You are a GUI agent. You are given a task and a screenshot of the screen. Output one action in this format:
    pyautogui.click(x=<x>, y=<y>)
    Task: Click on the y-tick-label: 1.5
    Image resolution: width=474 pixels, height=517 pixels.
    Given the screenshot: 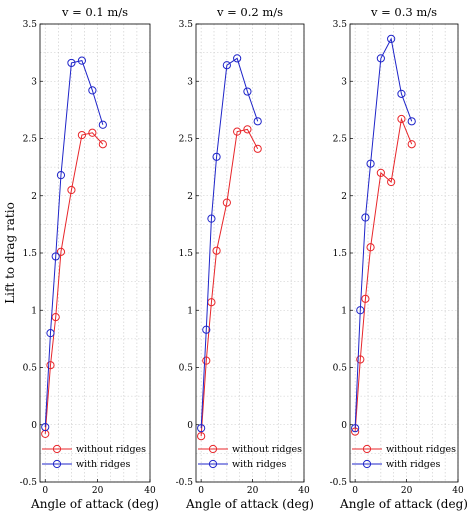 What is the action you would take?
    pyautogui.click(x=30, y=254)
    